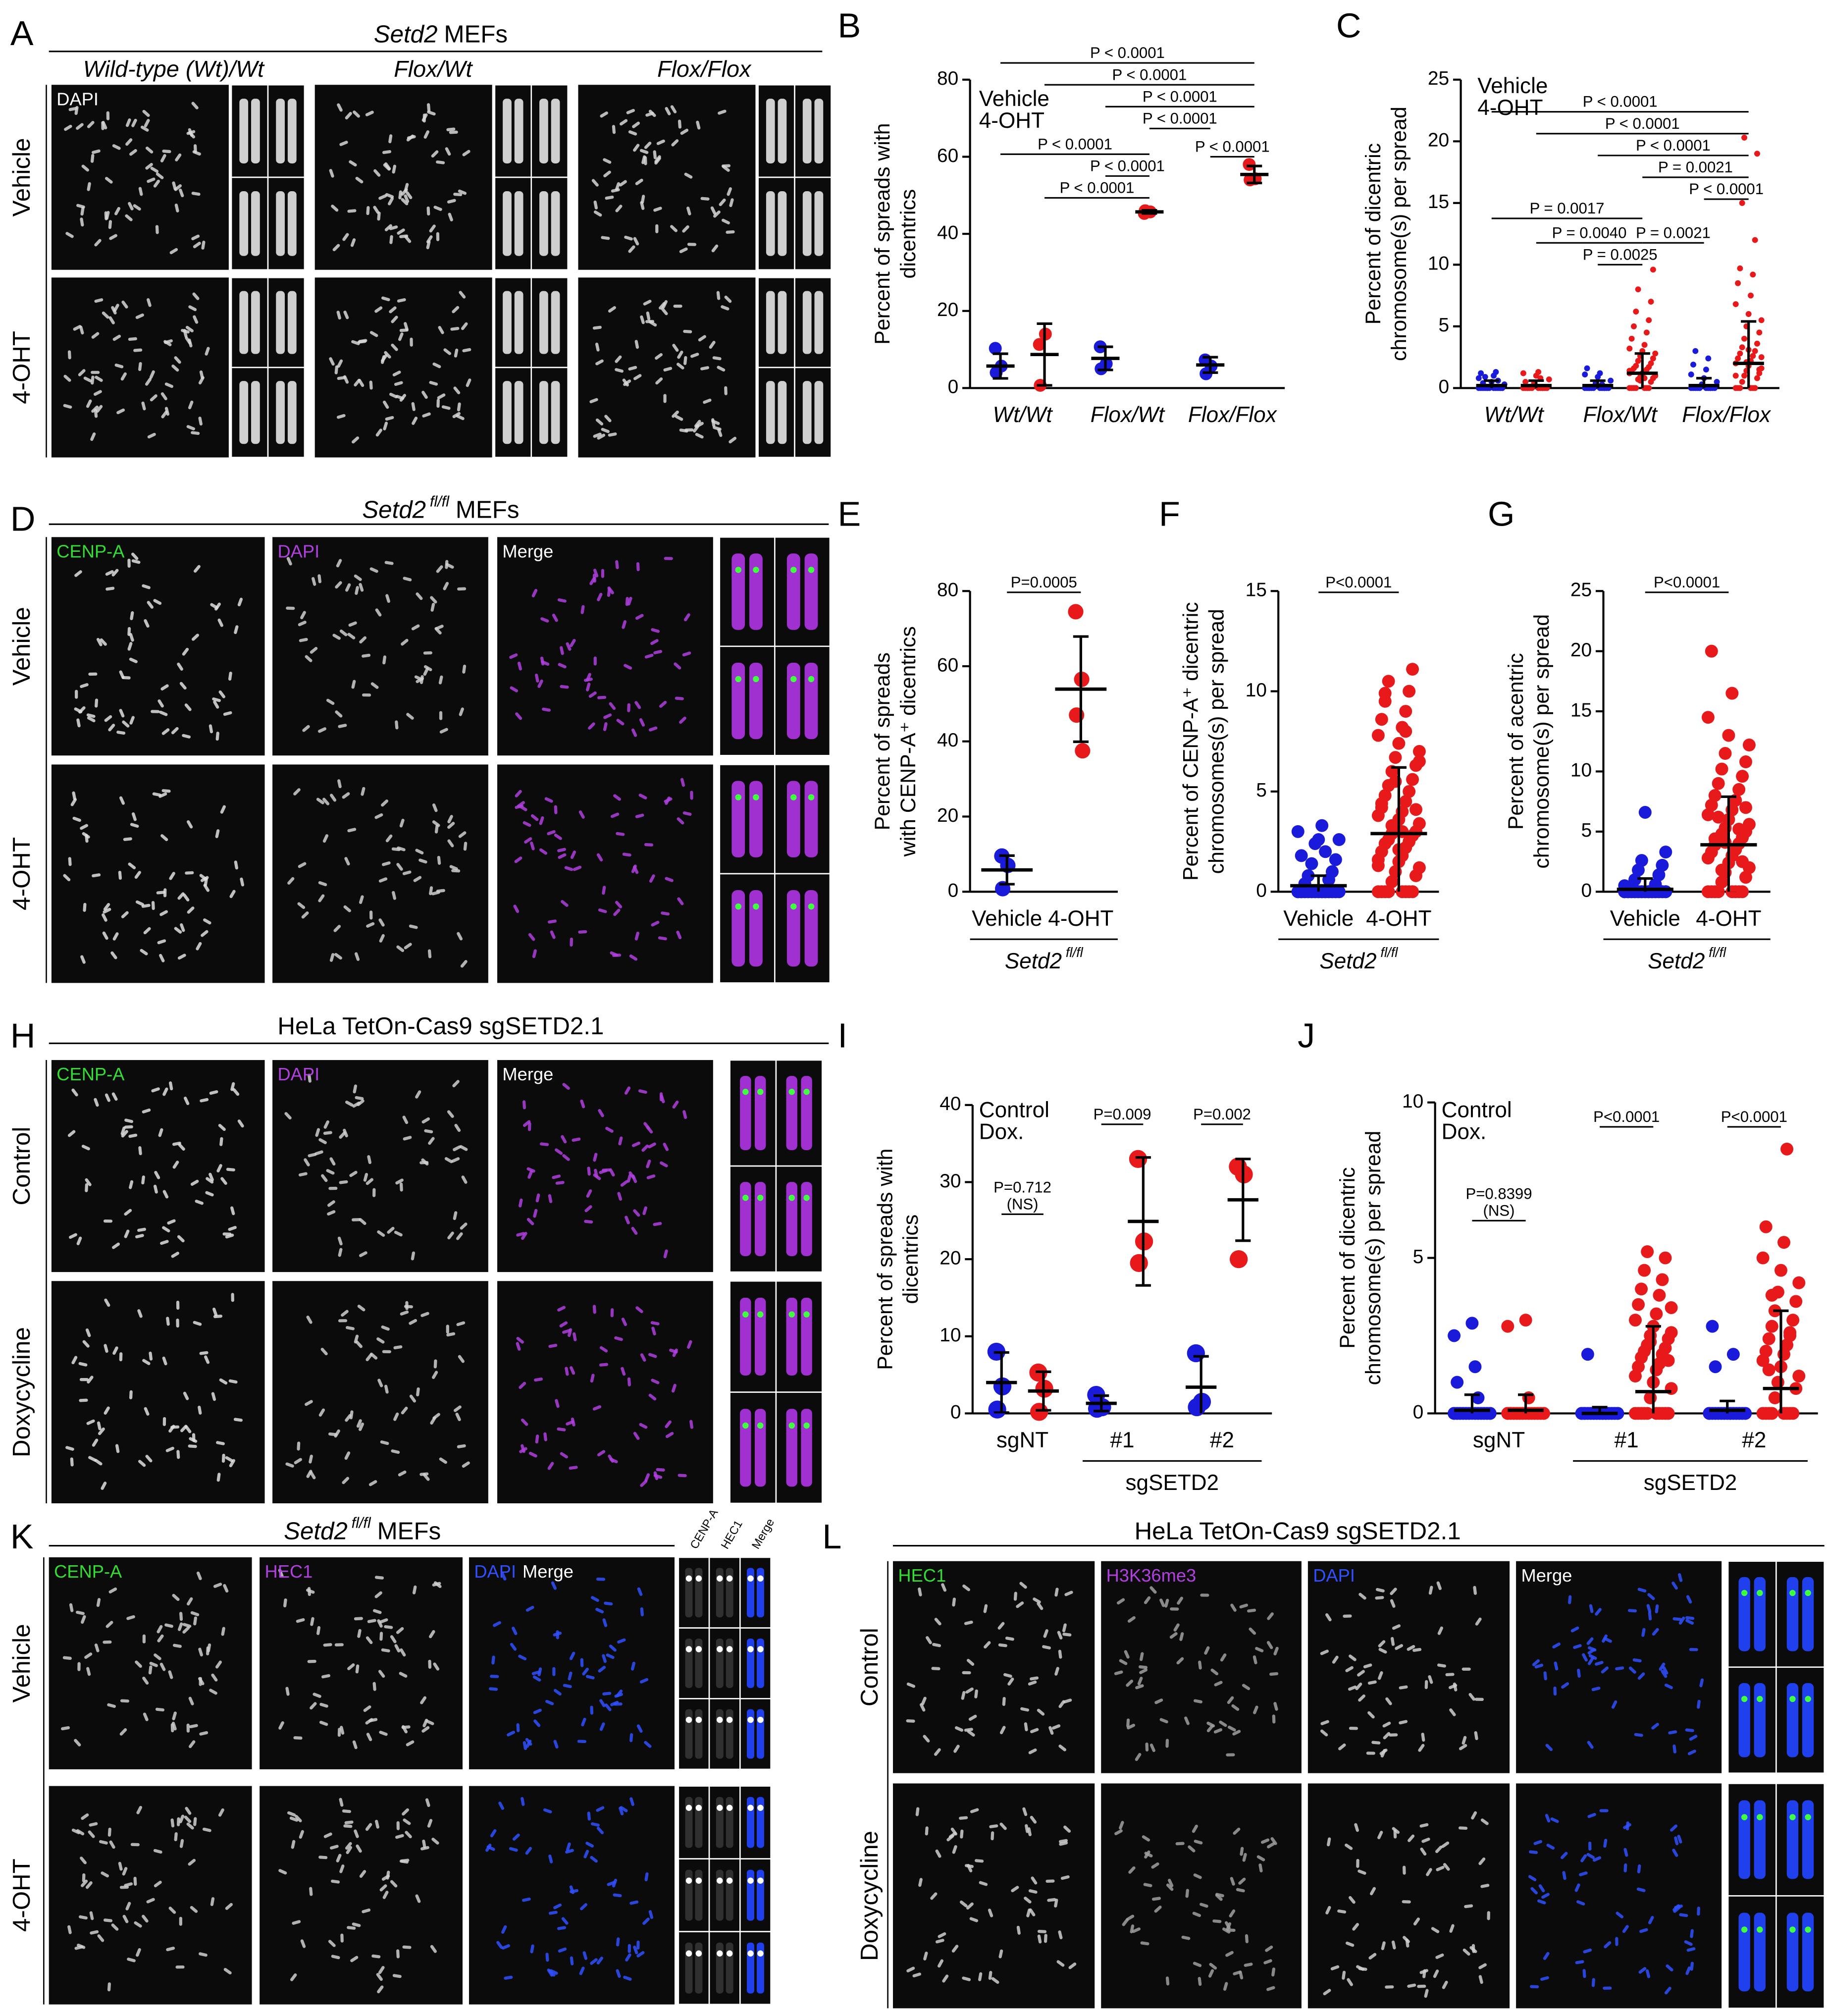 The width and height of the screenshot is (1827, 2016). Describe the element at coordinates (882, 741) in the screenshot. I see `y-axis-label: Percent of spreads` at that location.